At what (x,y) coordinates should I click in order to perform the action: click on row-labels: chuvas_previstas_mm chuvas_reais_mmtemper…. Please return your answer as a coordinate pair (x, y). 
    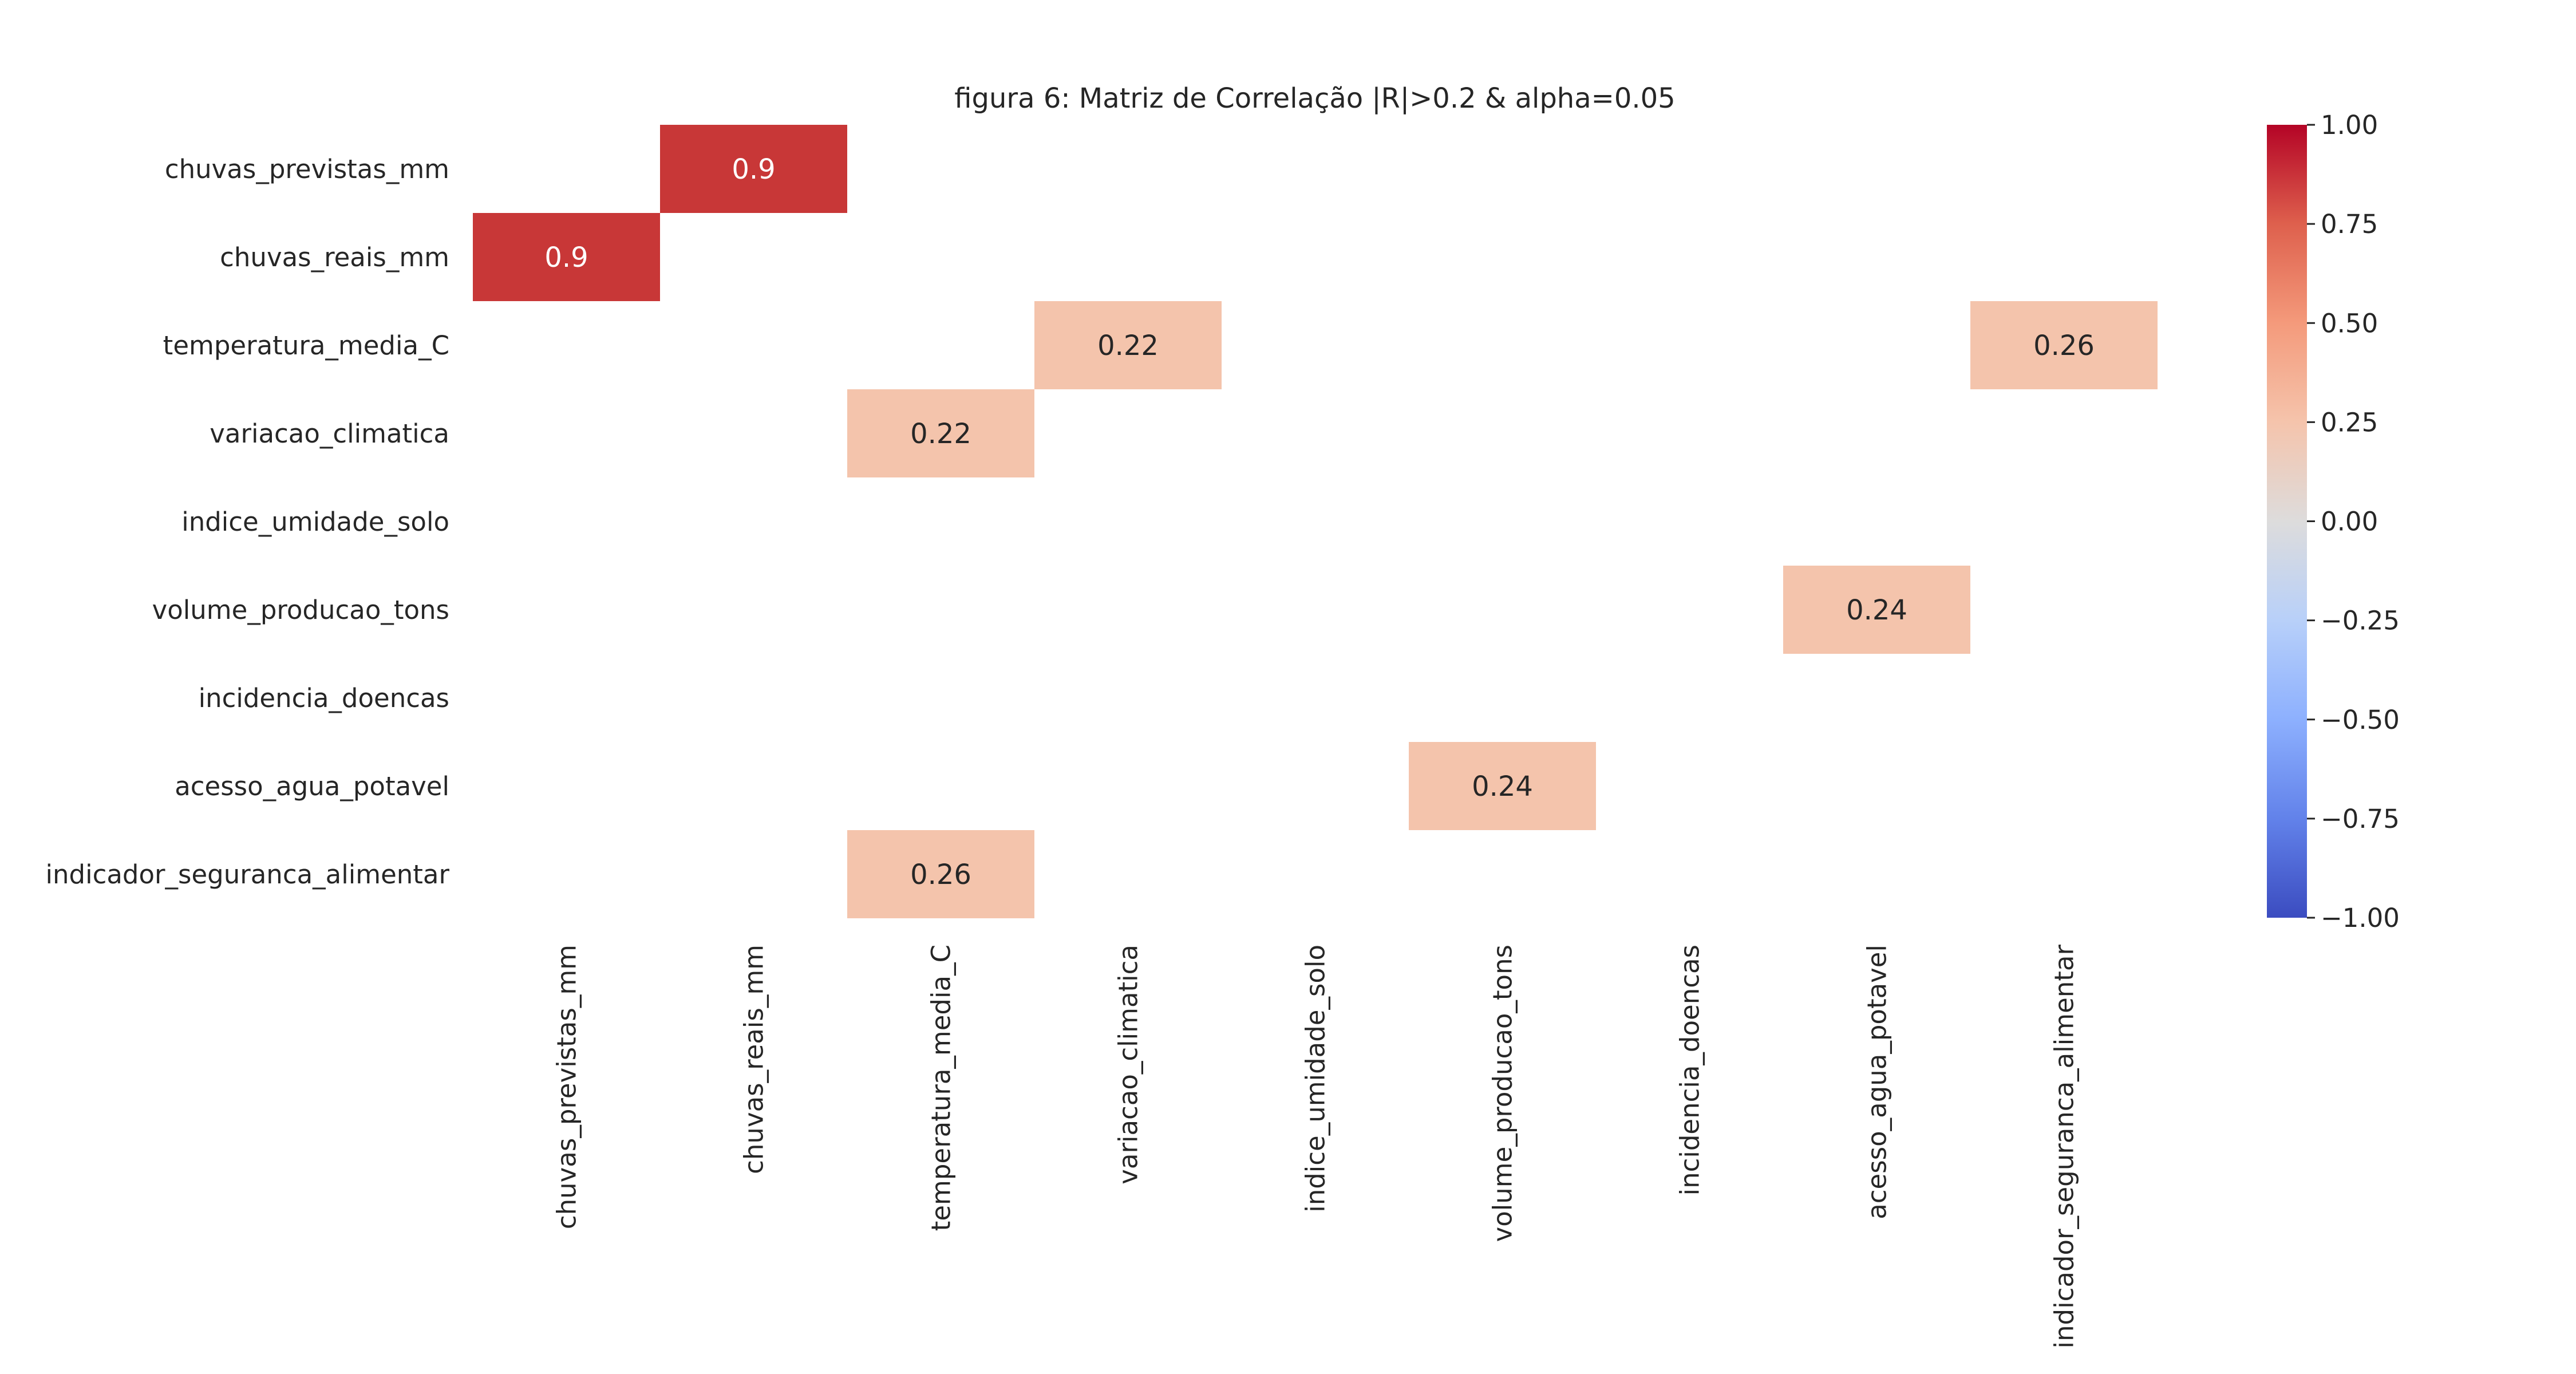
    Looking at the image, I should click on (248, 522).